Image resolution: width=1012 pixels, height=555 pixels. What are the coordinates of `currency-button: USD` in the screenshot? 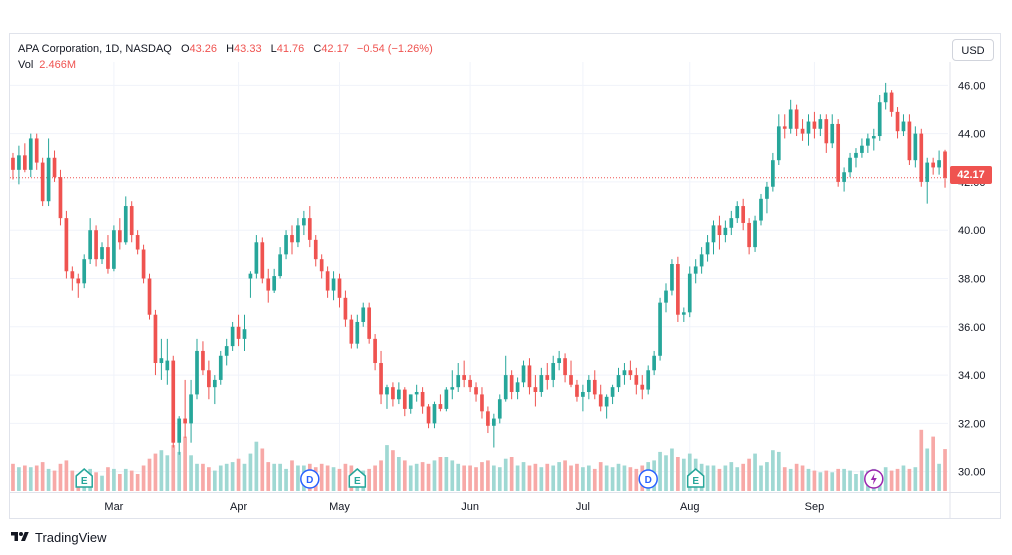 It's located at (973, 50).